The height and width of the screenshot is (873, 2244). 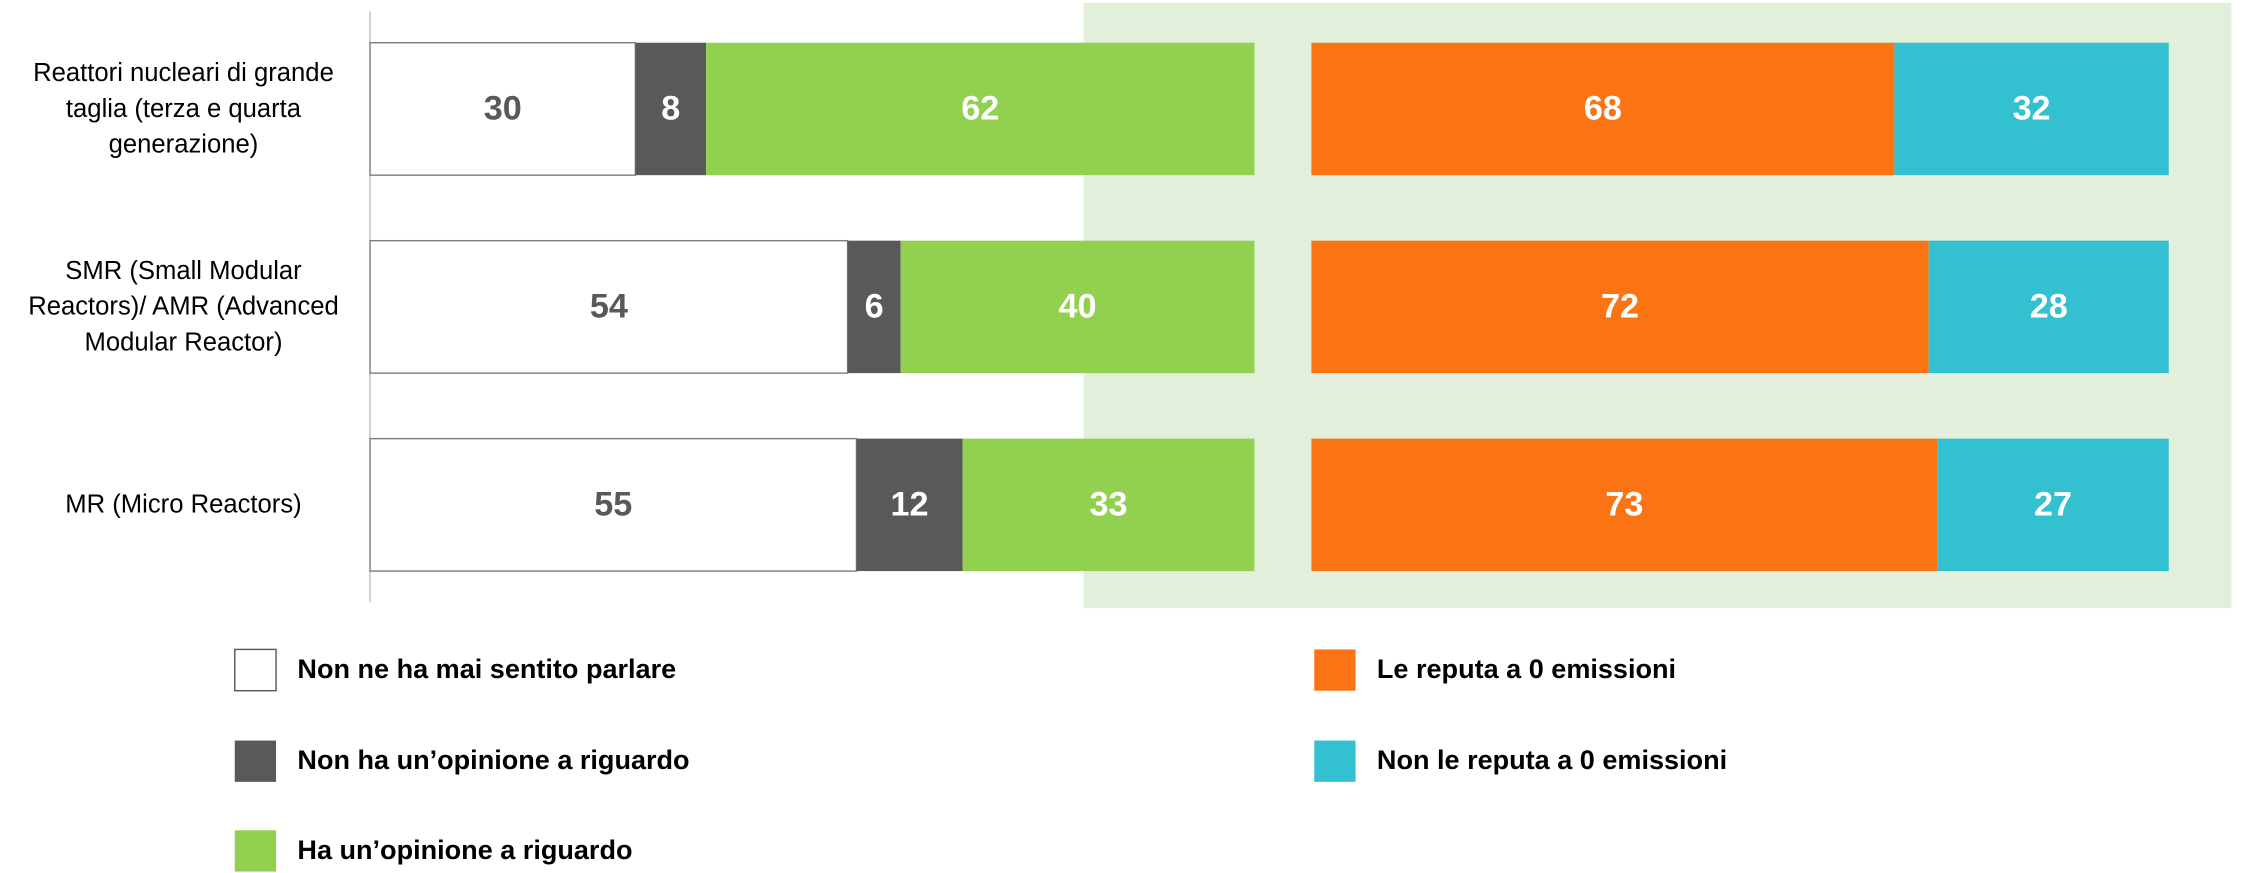 I want to click on value-label: 73, so click(x=1624, y=504).